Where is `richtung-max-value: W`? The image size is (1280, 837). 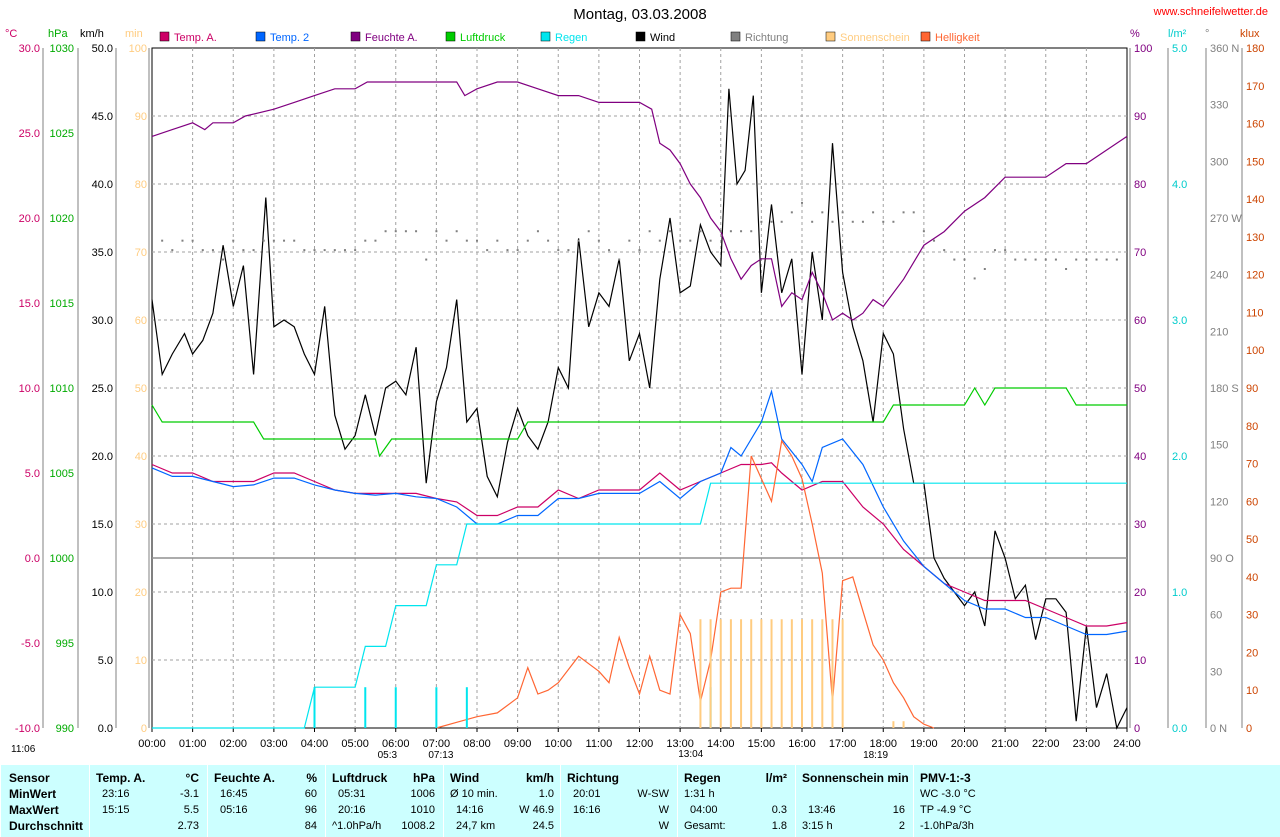 richtung-max-value: W is located at coordinates (663, 810).